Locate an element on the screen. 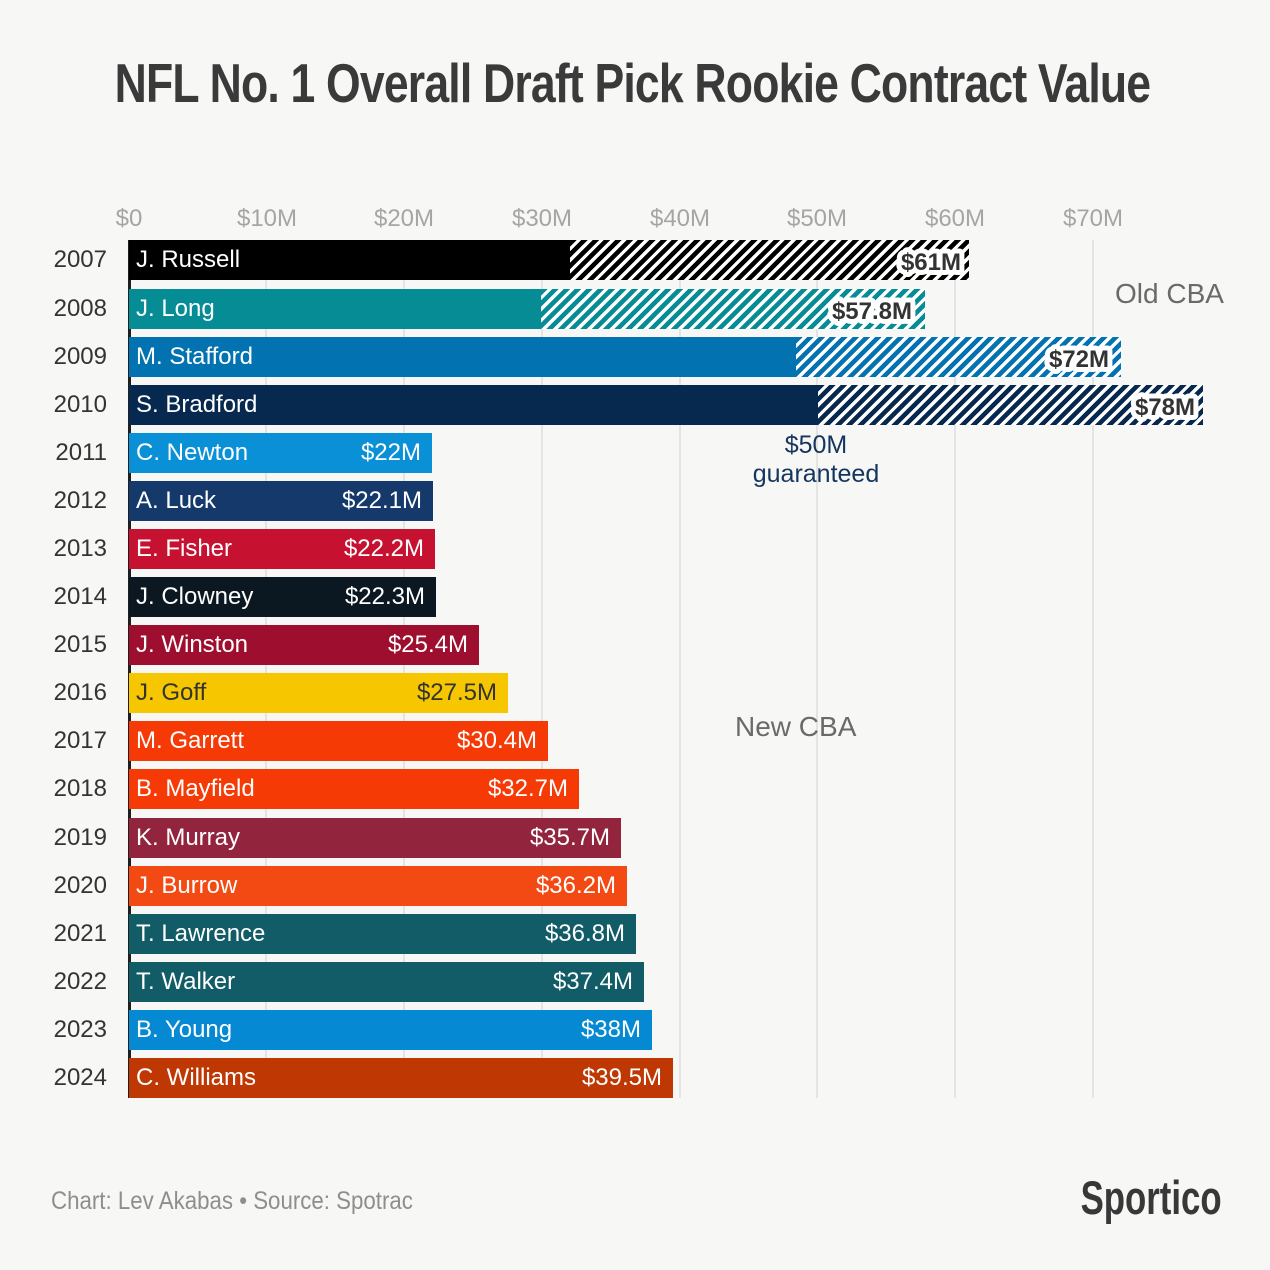  svg-text: $78M is located at coordinates (1165, 407).